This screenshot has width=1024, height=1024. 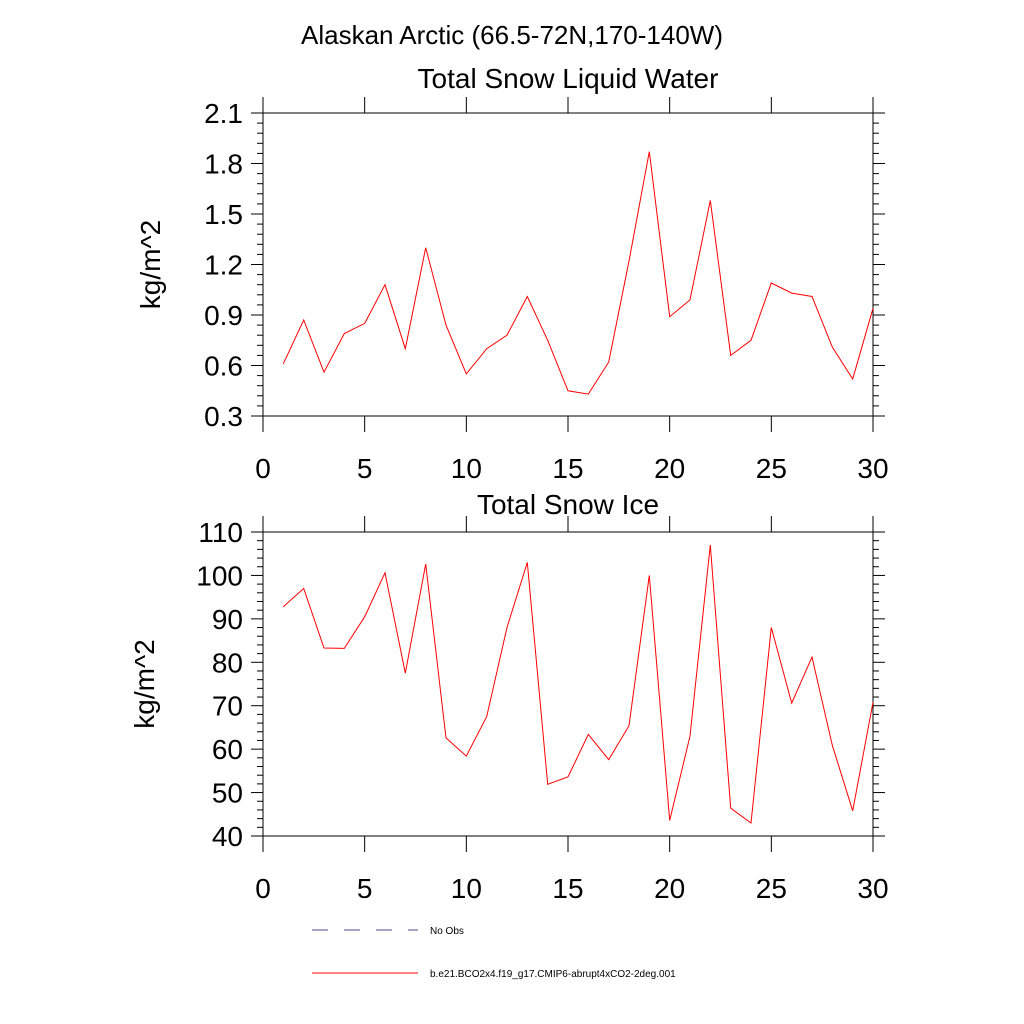 I want to click on y-tick-label: 1.8, so click(x=223, y=164).